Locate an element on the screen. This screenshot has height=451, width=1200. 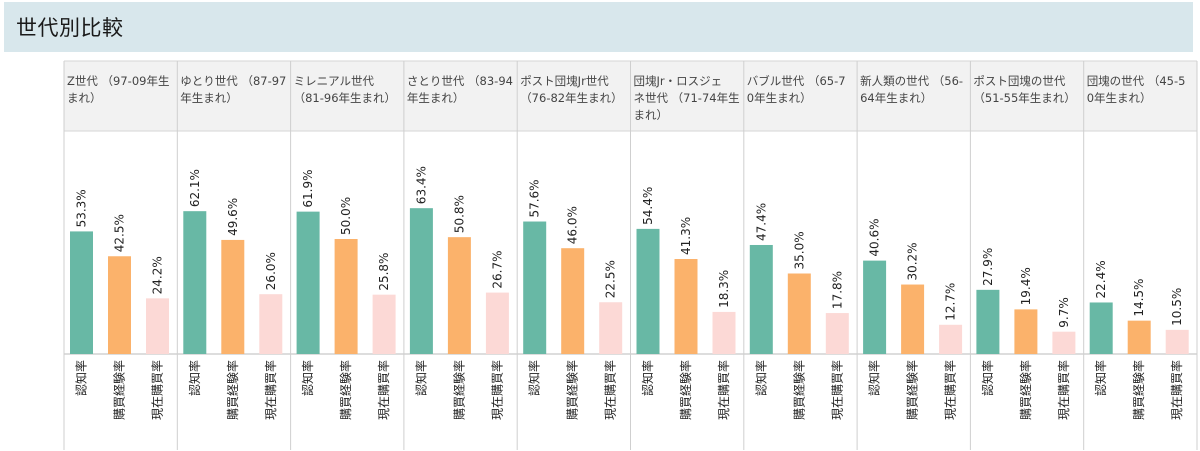
bar-value-label: 42.5% is located at coordinates (120, 233).